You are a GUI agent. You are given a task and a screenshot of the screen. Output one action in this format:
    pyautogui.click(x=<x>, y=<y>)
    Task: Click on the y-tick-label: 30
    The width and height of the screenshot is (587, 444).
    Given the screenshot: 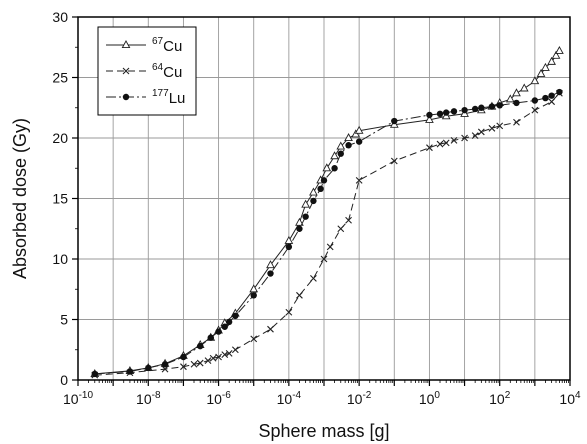 What is the action you would take?
    pyautogui.click(x=60, y=17)
    